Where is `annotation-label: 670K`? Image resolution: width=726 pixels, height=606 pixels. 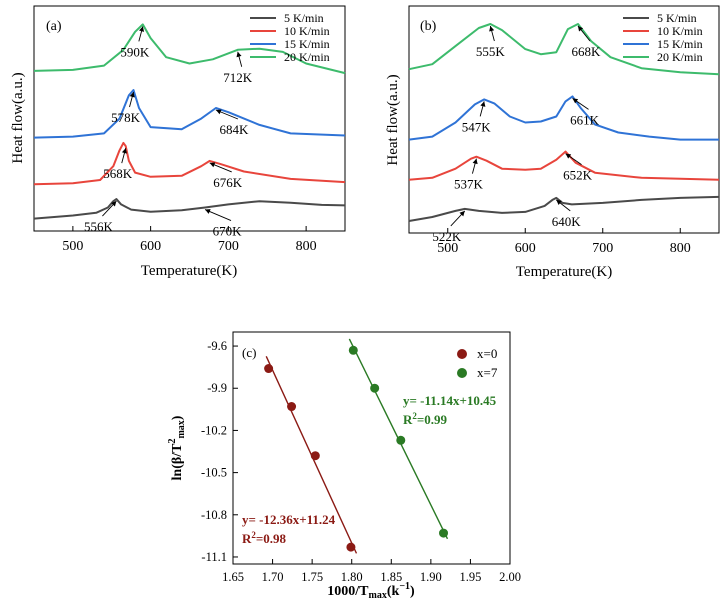 annotation-label: 670K is located at coordinates (228, 231).